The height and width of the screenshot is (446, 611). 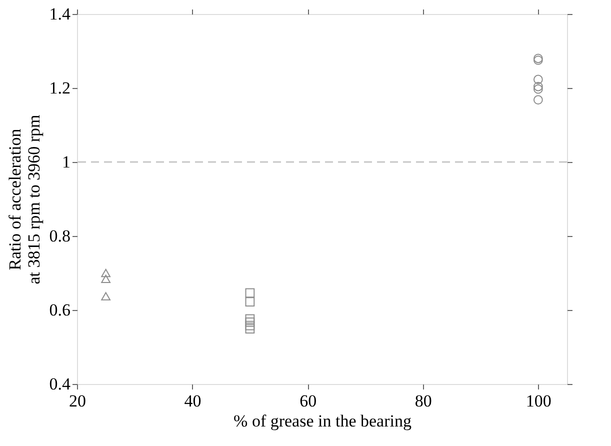 I want to click on x-tick-label: 100, so click(x=539, y=401).